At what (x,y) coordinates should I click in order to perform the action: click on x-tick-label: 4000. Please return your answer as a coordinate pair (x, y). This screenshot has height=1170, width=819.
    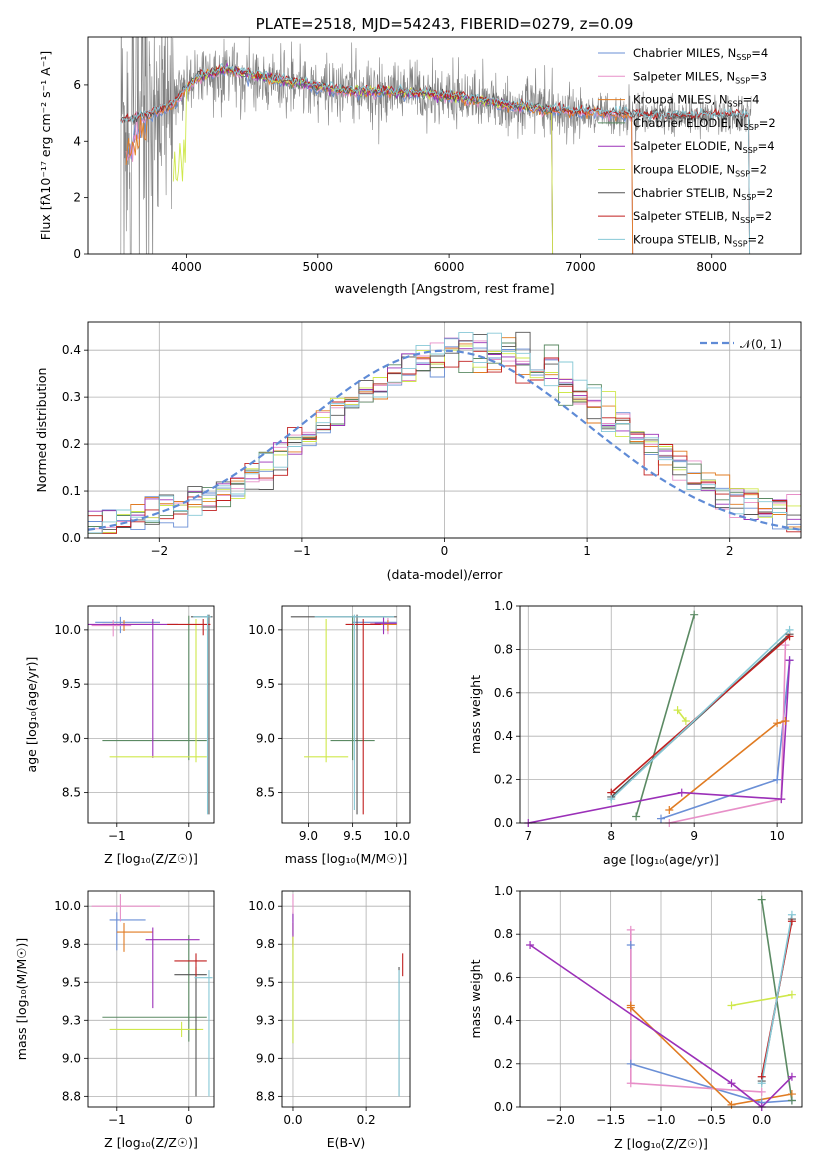
    Looking at the image, I should click on (186, 267).